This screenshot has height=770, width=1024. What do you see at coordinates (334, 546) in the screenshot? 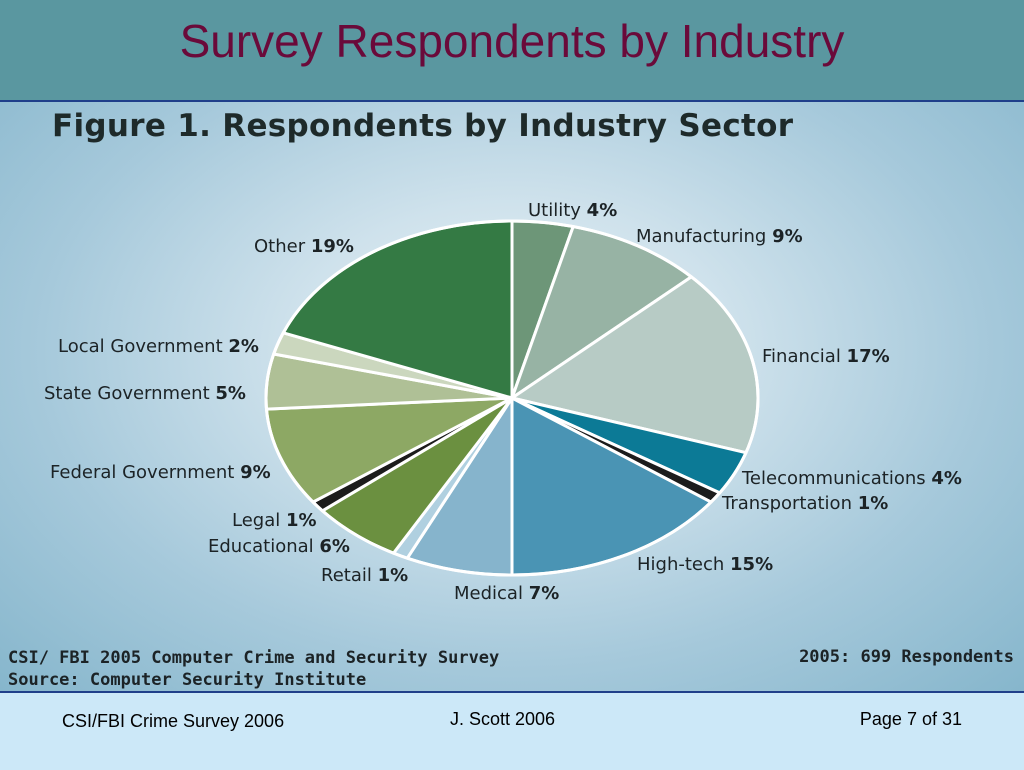
I see `slice-value: 6%` at bounding box center [334, 546].